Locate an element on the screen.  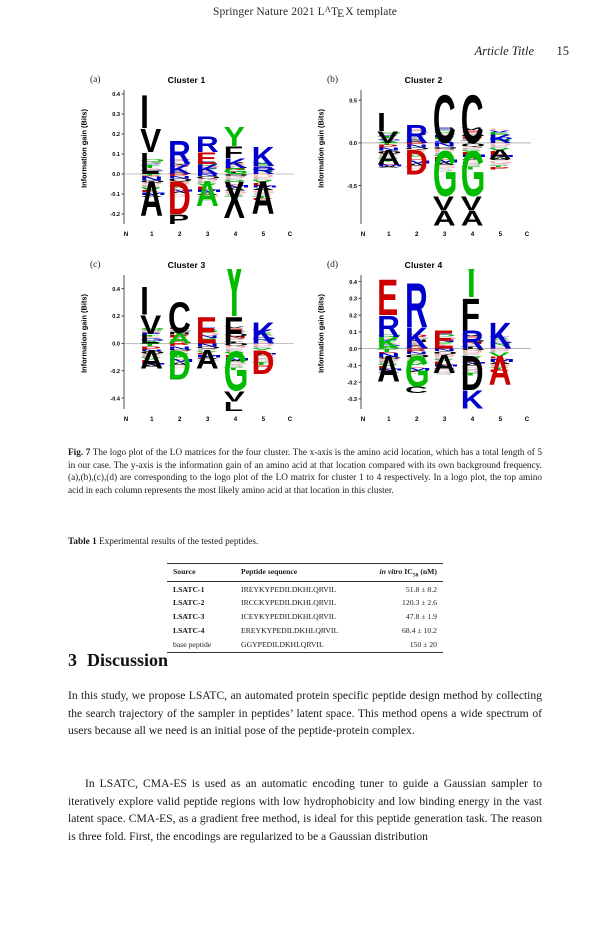
cell-sequence: GGYPEDILDKHLQRVIL is located at coordinates (305, 645).